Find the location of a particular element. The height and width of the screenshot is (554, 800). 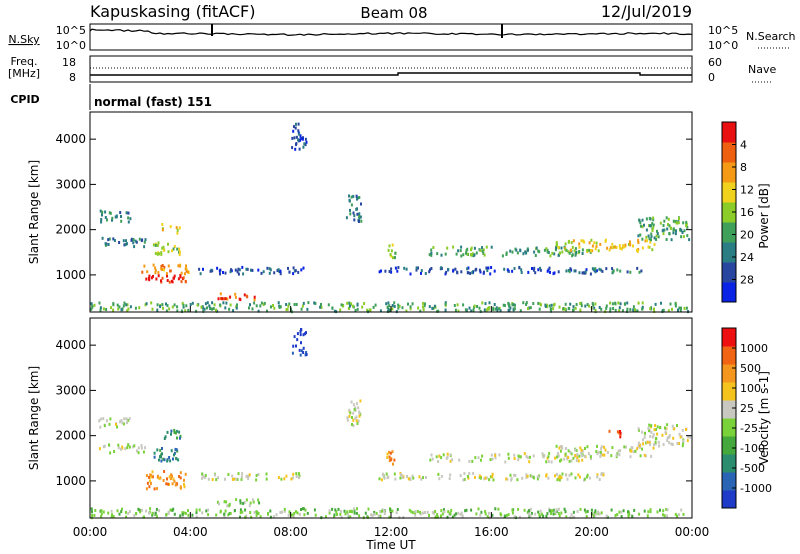

velocity-ytick-label: 3000 is located at coordinates (70, 390).